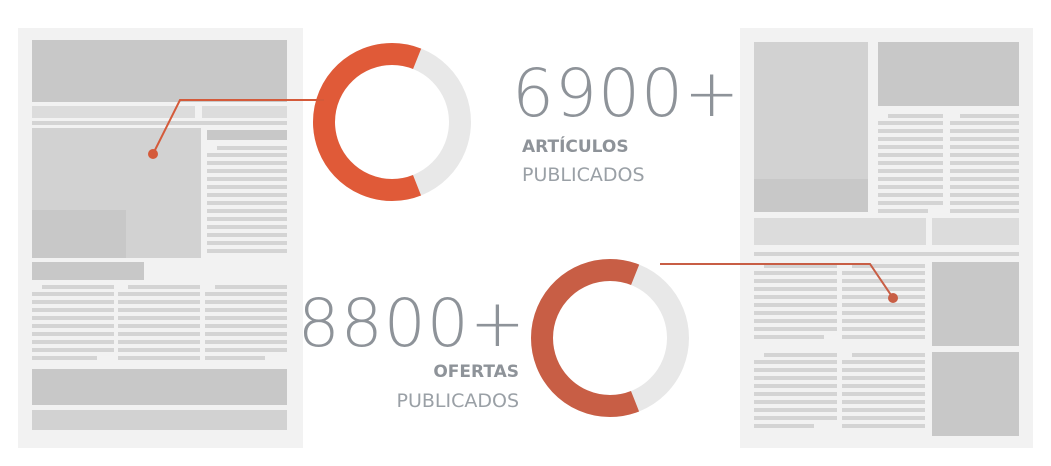 The width and height of the screenshot is (1051, 466). I want to click on footer-bar, so click(159, 420).